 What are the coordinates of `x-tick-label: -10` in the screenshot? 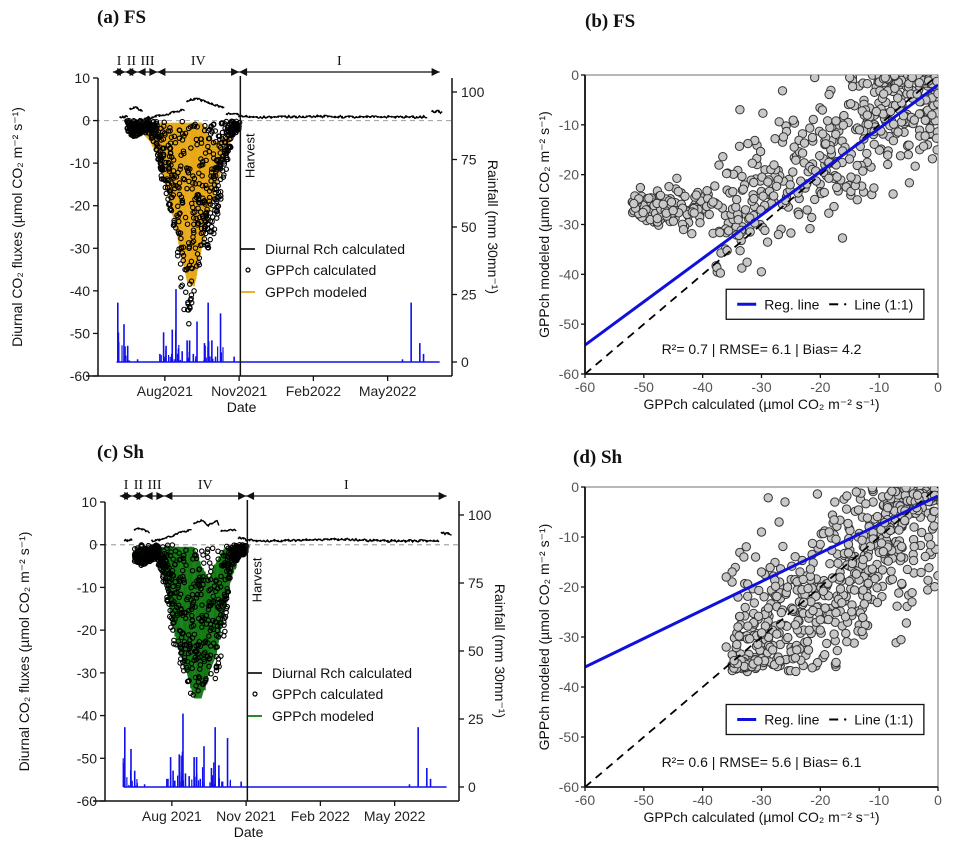 It's located at (879, 800).